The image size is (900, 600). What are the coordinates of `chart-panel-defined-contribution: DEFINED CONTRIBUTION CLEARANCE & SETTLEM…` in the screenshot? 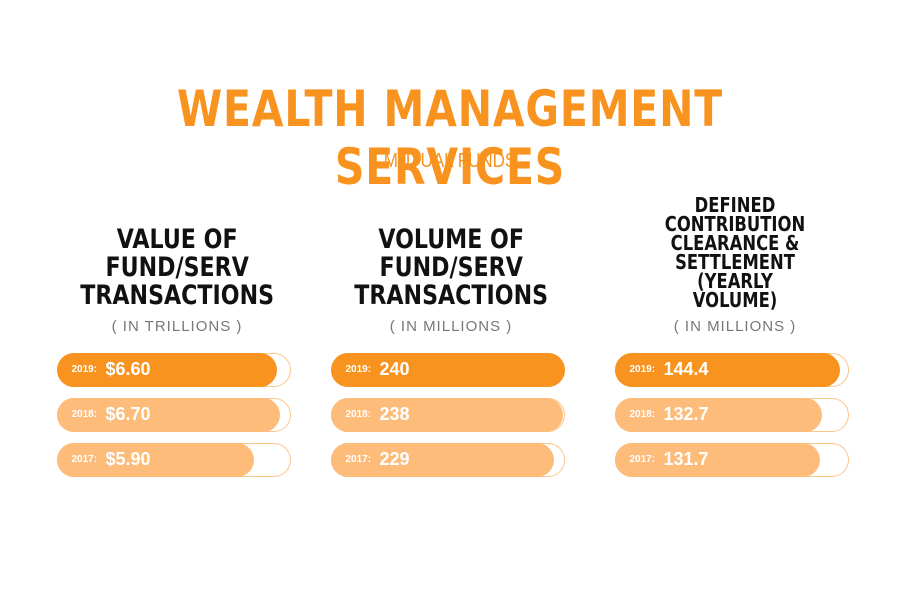 It's located at (734, 341).